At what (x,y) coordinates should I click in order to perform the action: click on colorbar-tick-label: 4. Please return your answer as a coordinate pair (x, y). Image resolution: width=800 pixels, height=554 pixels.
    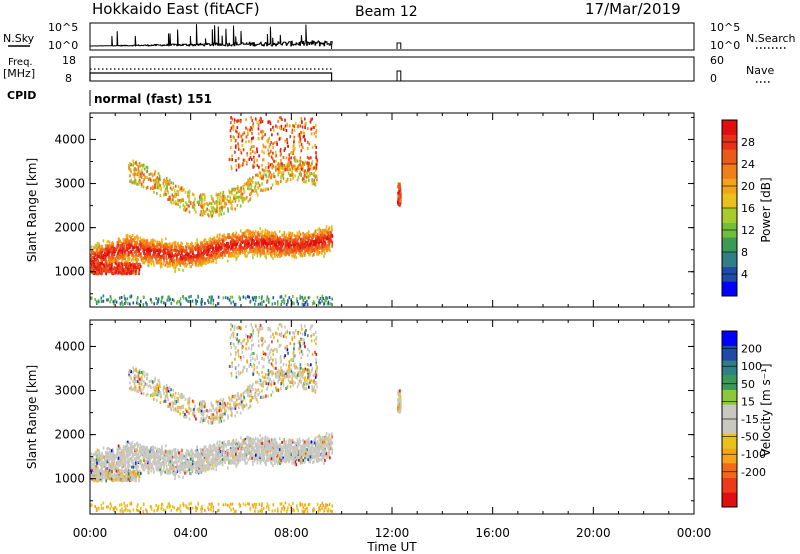
    Looking at the image, I should click on (744, 274).